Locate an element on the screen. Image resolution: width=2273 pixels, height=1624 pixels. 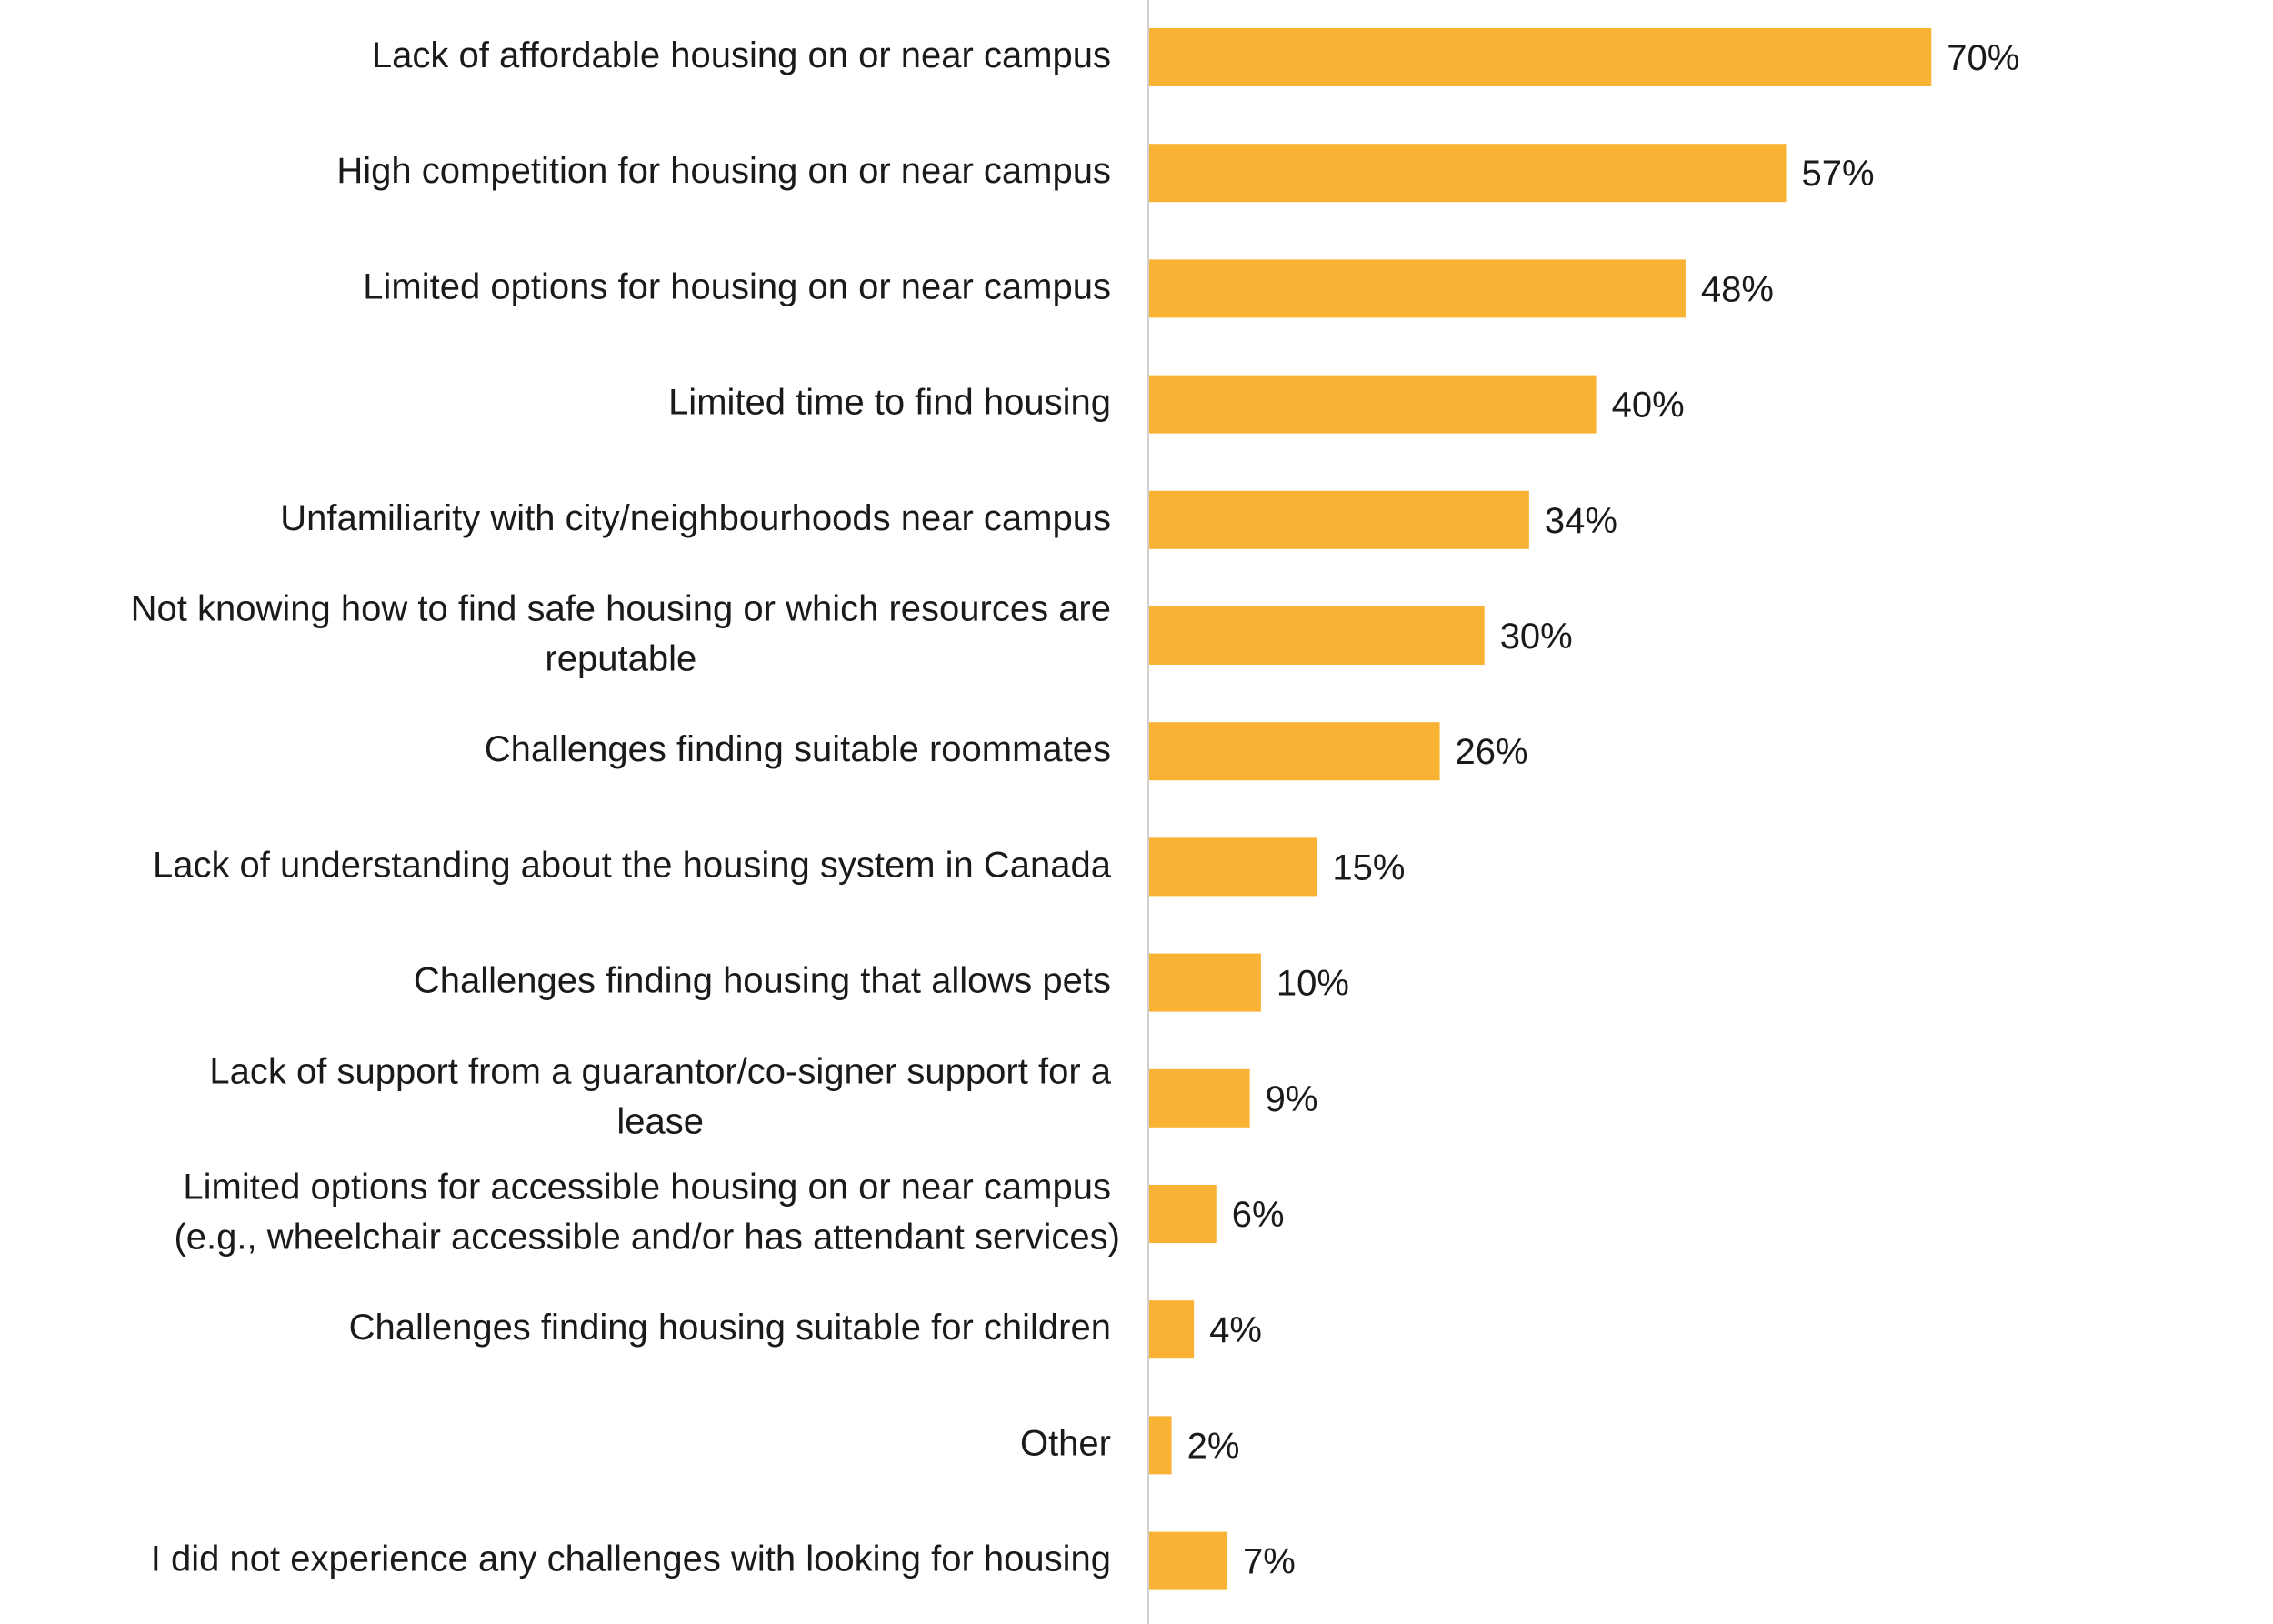
value-label-12: 2% is located at coordinates (1213, 1446).